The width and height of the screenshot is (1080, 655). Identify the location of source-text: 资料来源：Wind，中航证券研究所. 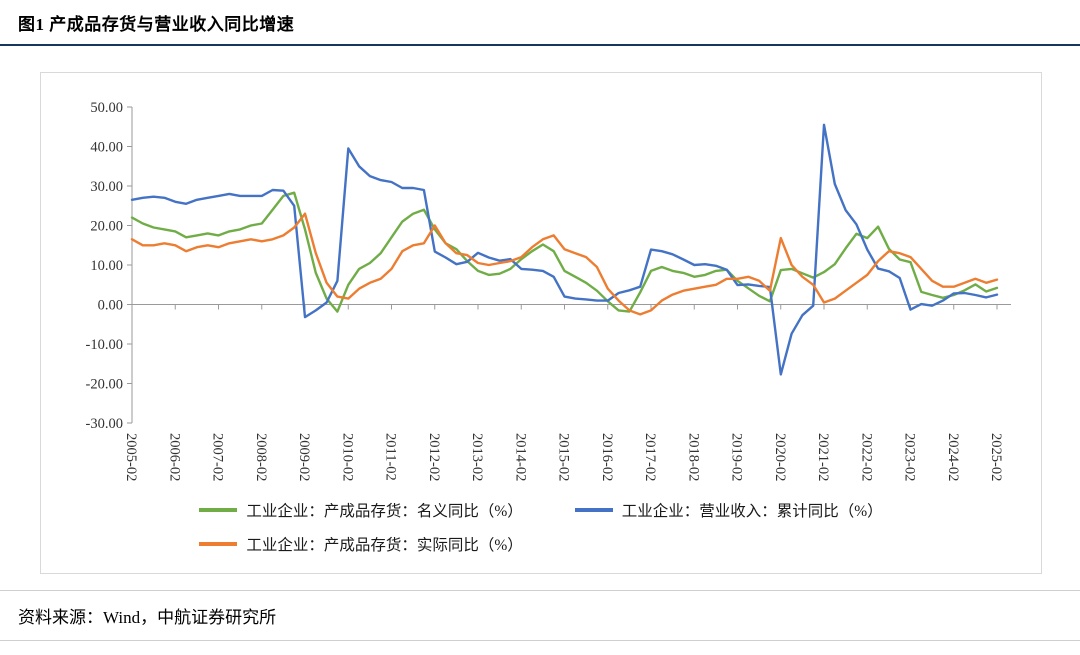
(147, 617).